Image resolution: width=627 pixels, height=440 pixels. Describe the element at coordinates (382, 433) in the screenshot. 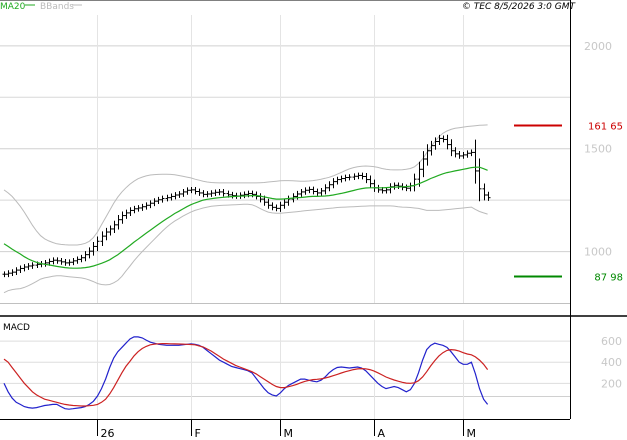

I see `x-tick-label: A` at that location.